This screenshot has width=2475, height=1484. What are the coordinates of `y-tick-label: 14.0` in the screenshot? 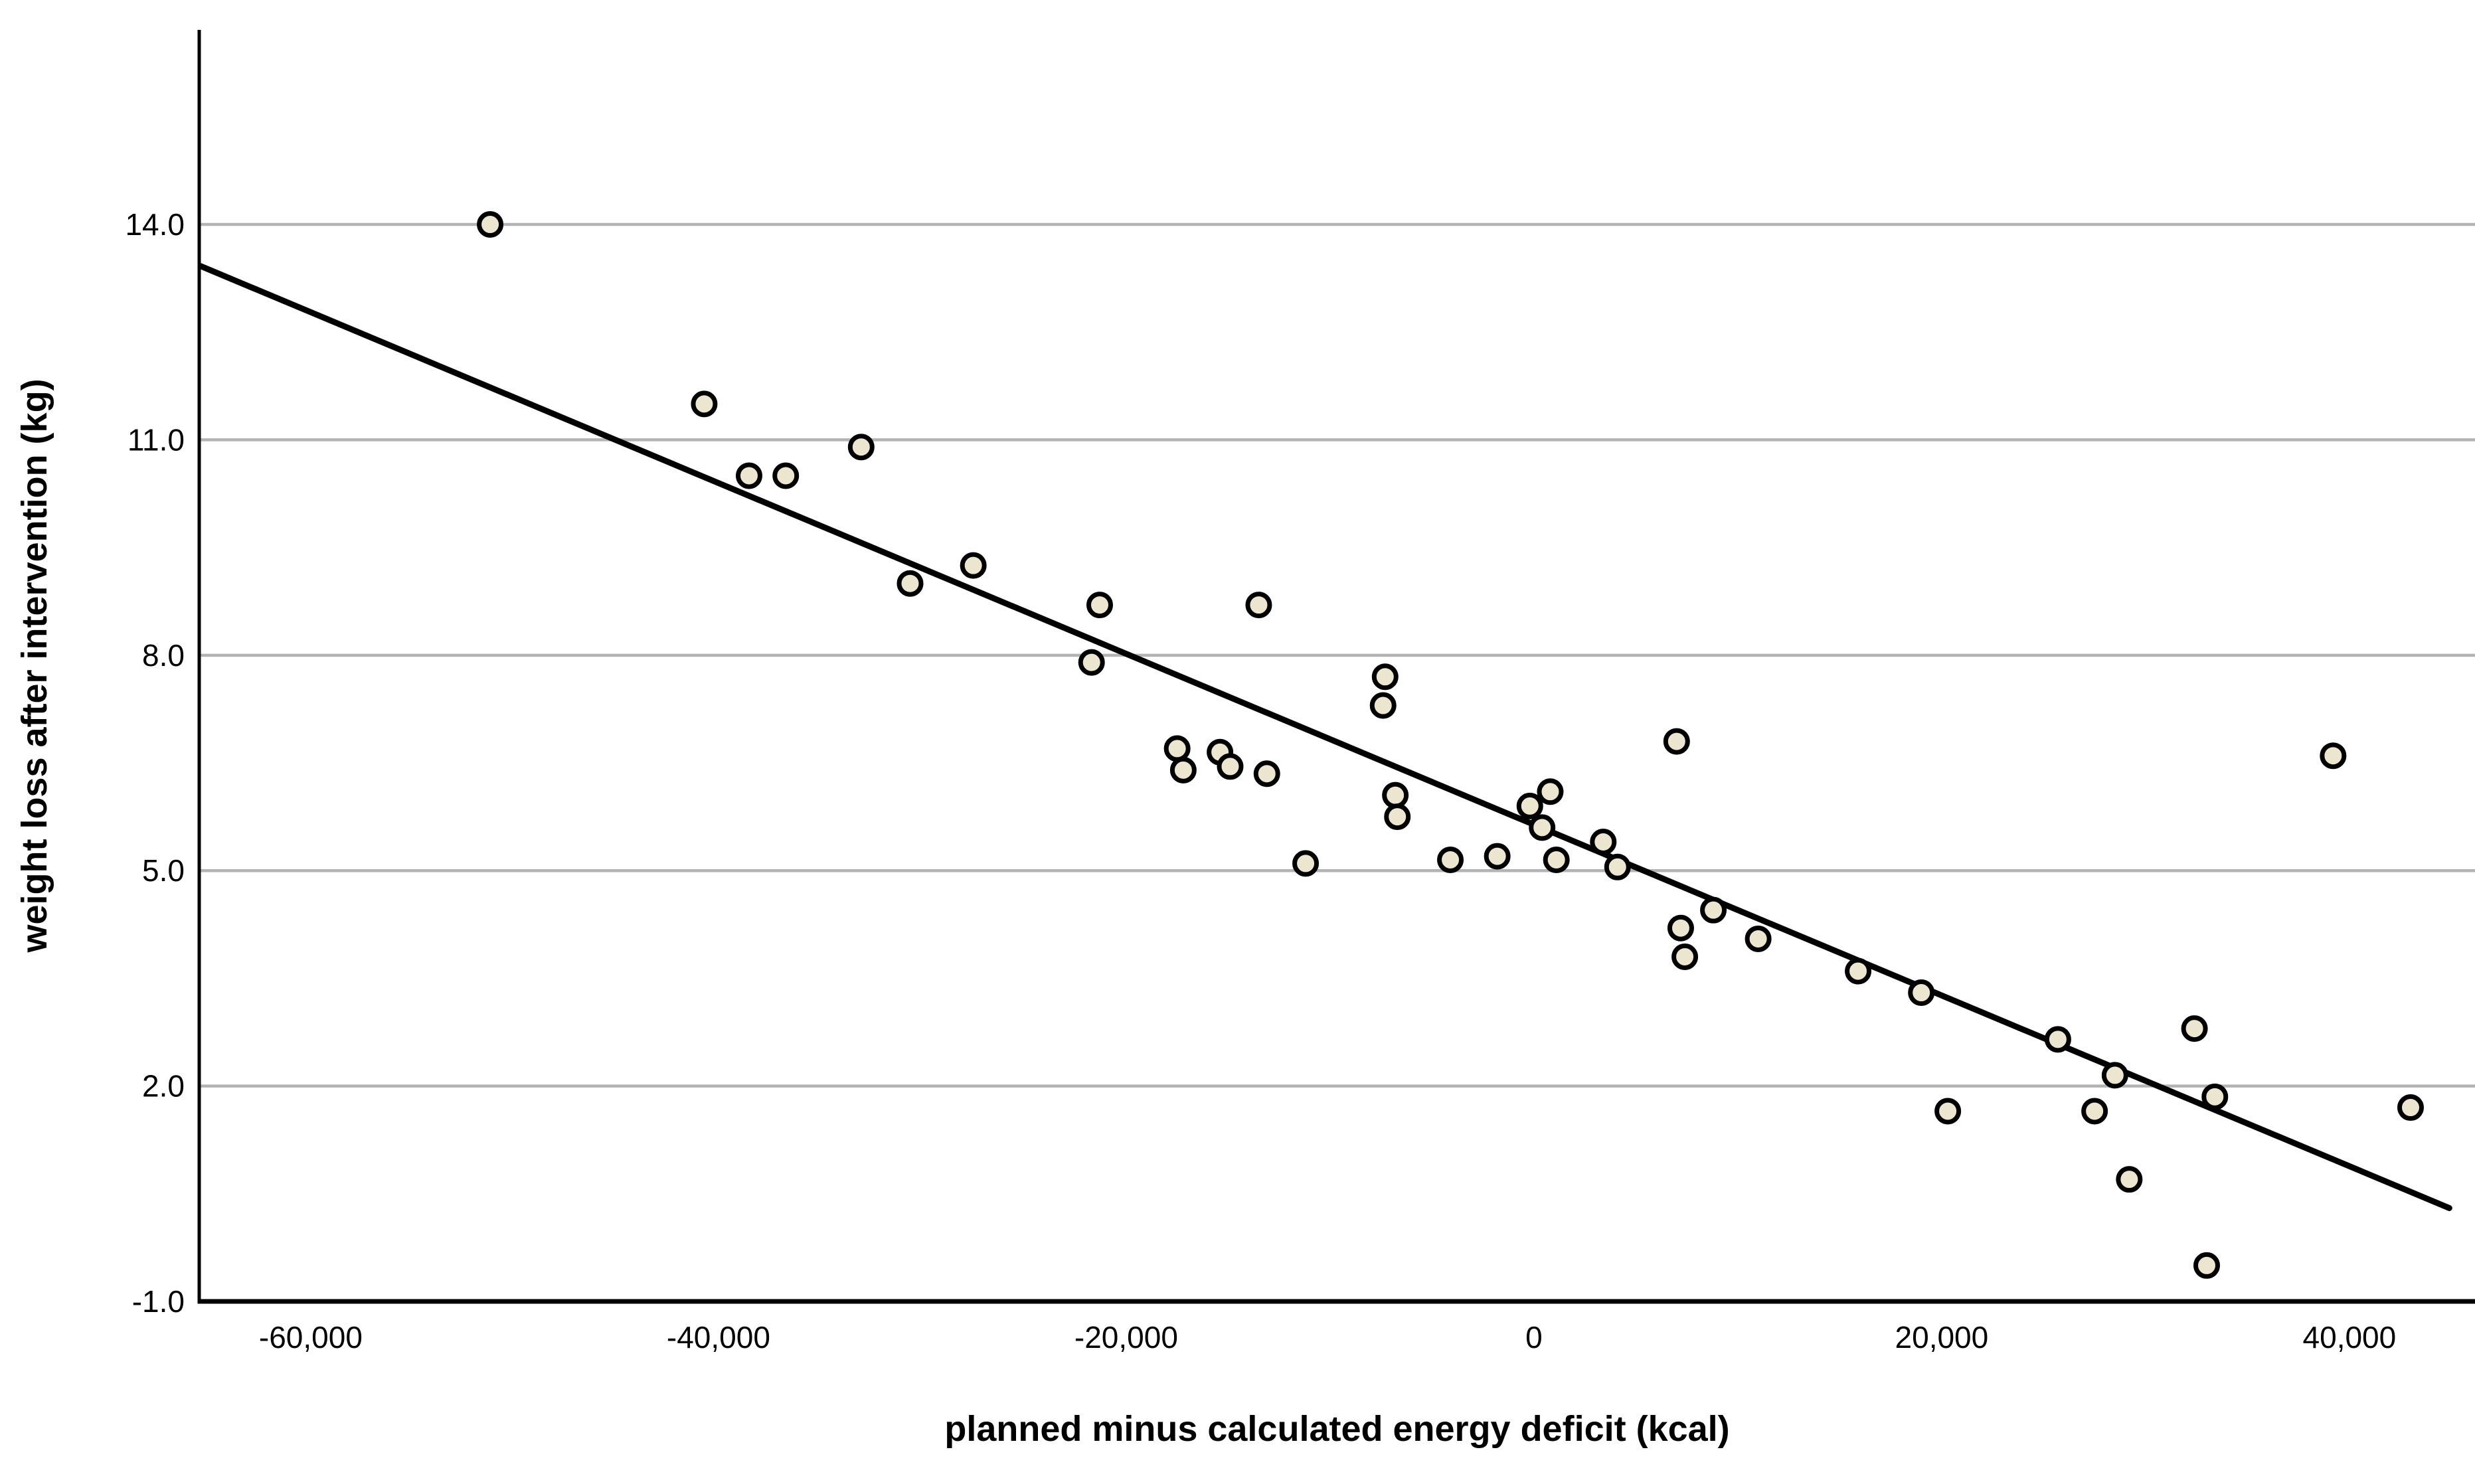 It's located at (155, 224).